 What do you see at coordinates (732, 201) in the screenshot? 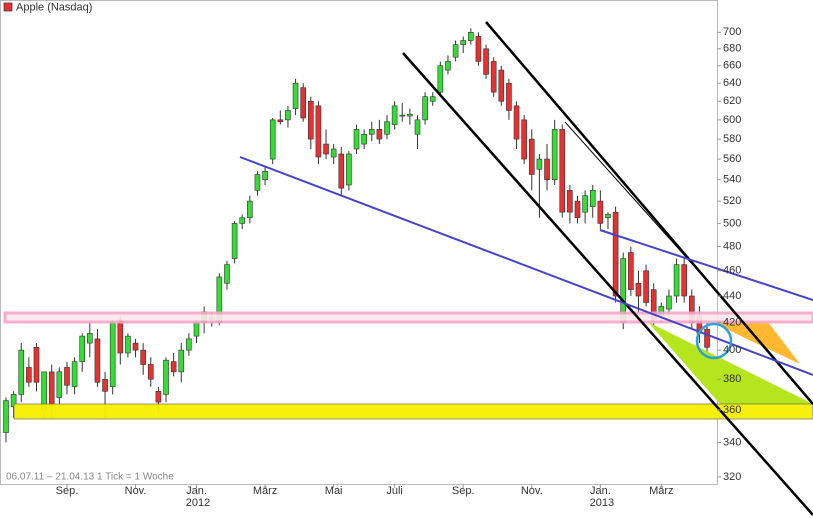
I see `y-tick-label: 520` at bounding box center [732, 201].